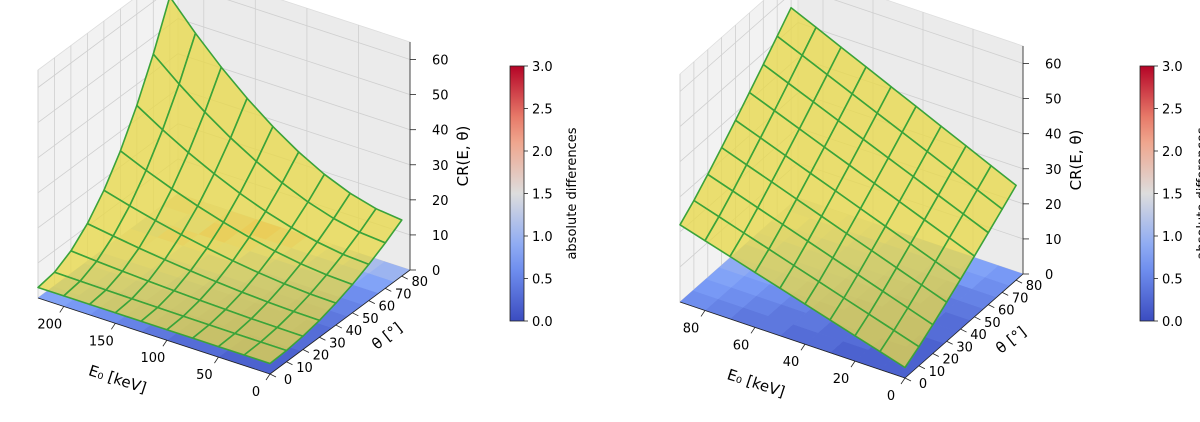 This screenshot has width=1200, height=422. Describe the element at coordinates (741, 345) in the screenshot. I see `x-tick-label: 60` at that location.